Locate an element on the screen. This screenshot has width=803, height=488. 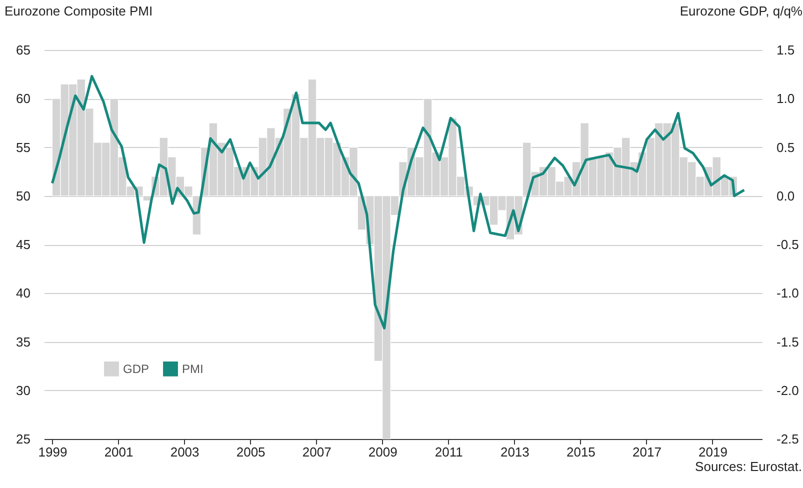
y2-axis-title: Eurozone GDP, q/q% is located at coordinates (741, 11).